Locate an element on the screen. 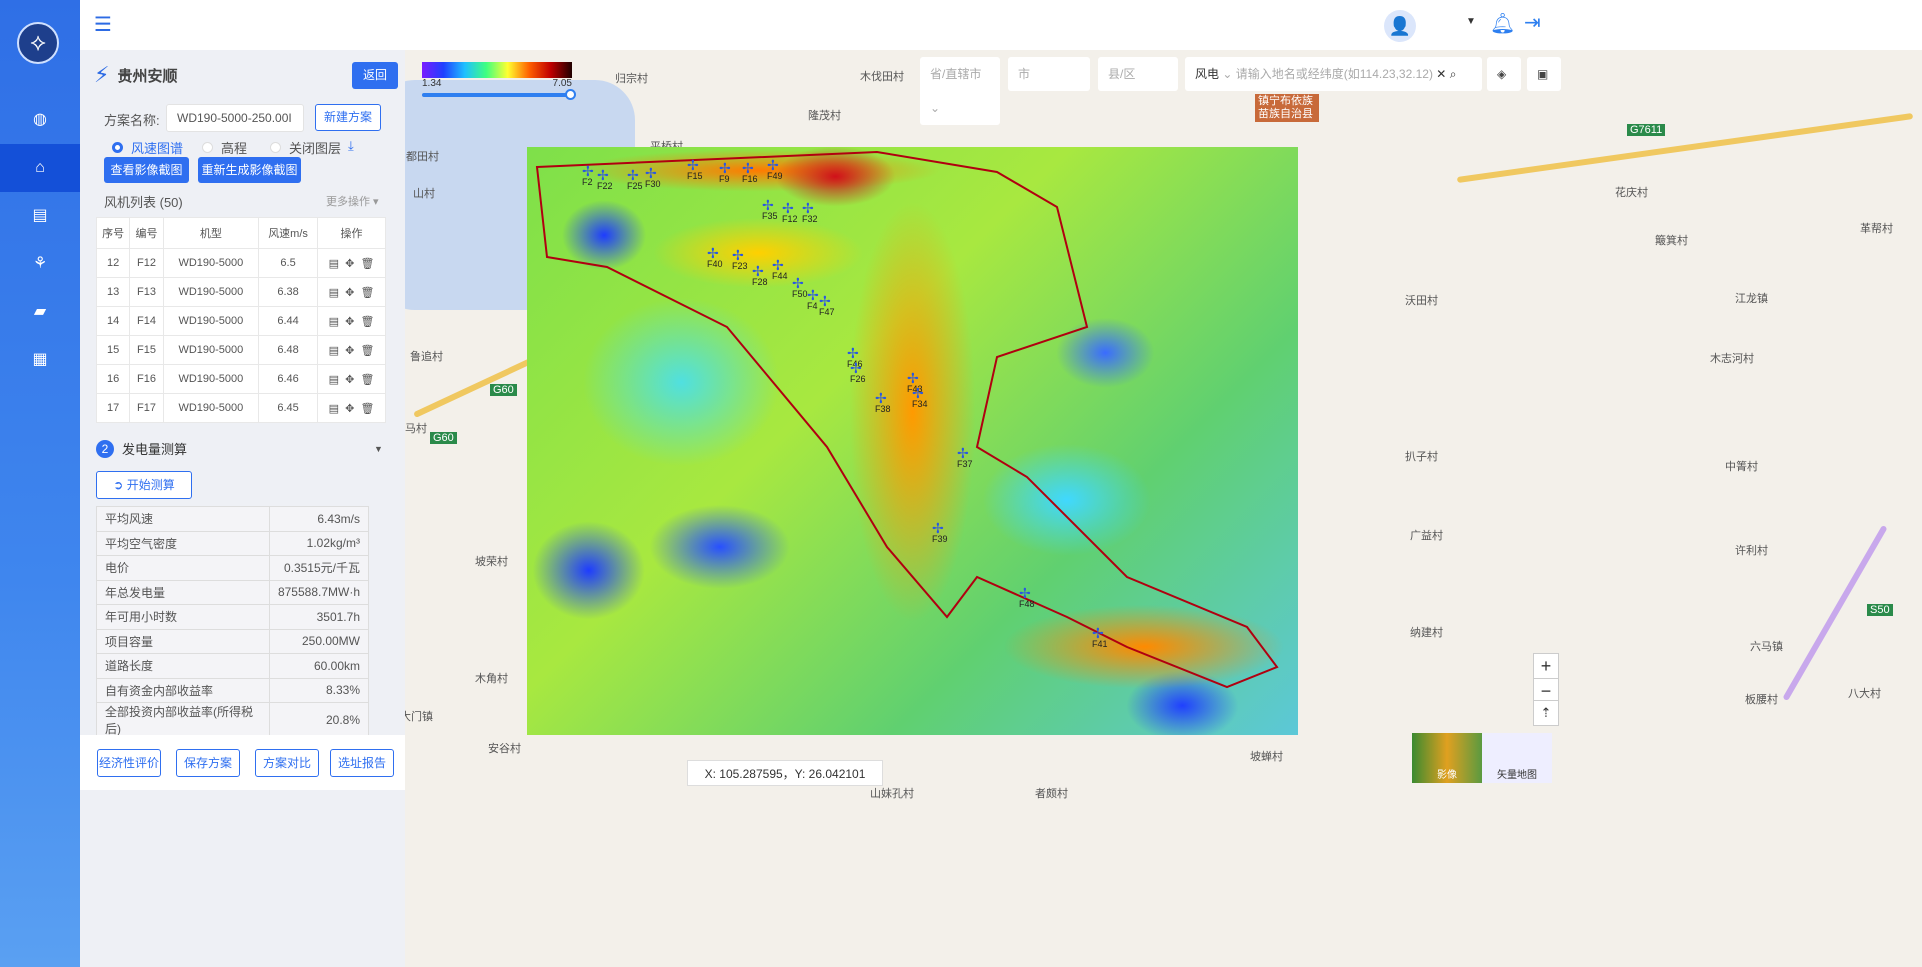  table-row: 13 F13 WD190-5000 6.38 ▤ ✥ 🗑︎ is located at coordinates (240, 292).